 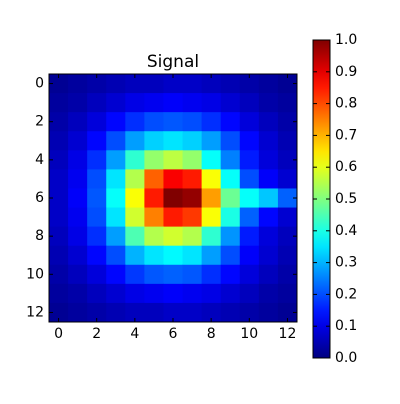 What do you see at coordinates (346, 135) in the screenshot?
I see `colorbar-tick-label: 0.7` at bounding box center [346, 135].